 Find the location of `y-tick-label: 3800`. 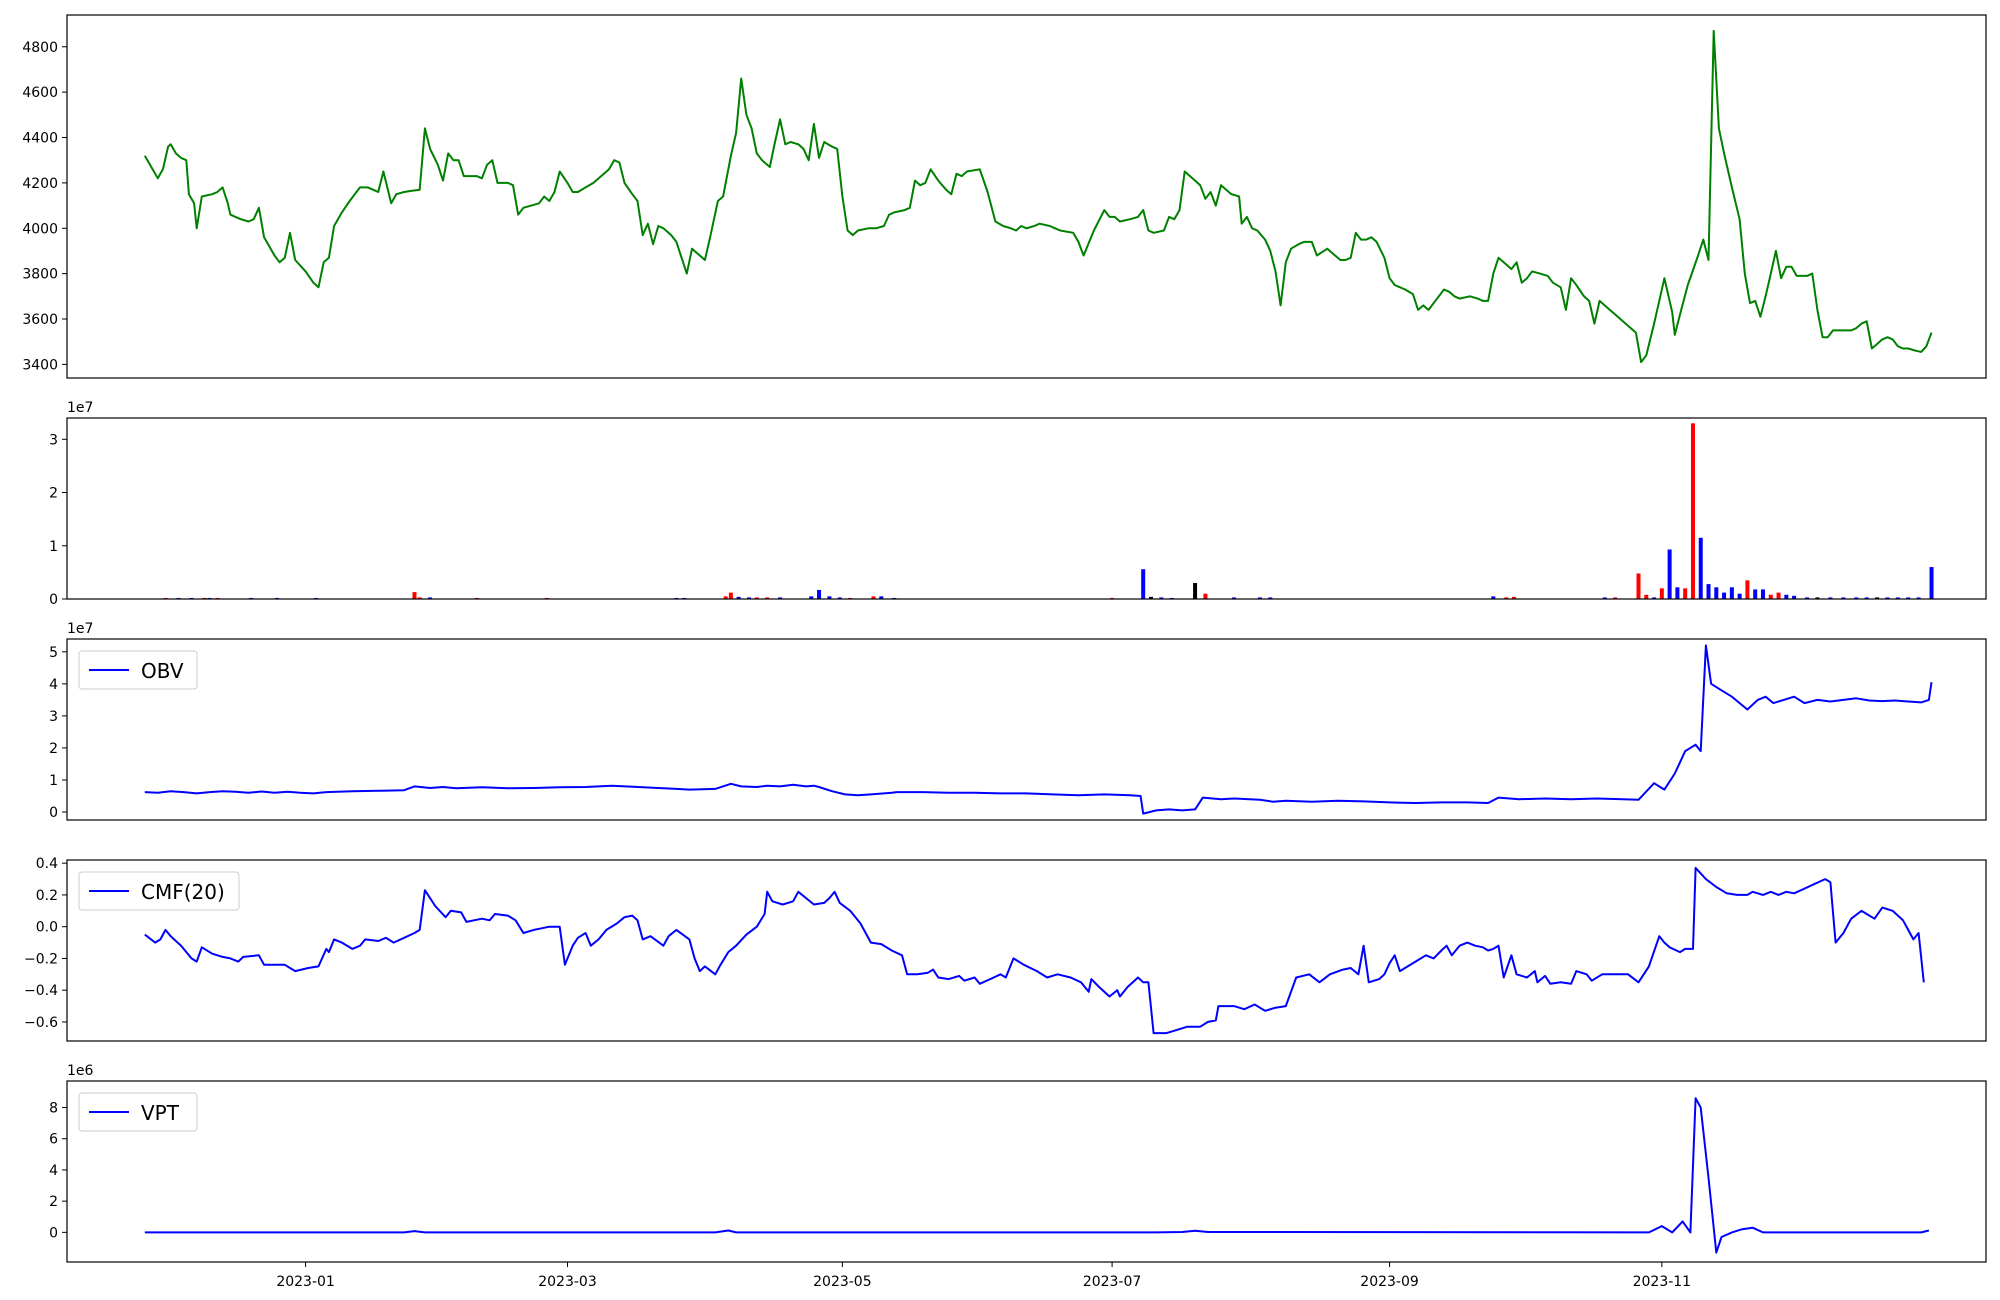

y-tick-label: 3800 is located at coordinates (40, 275).